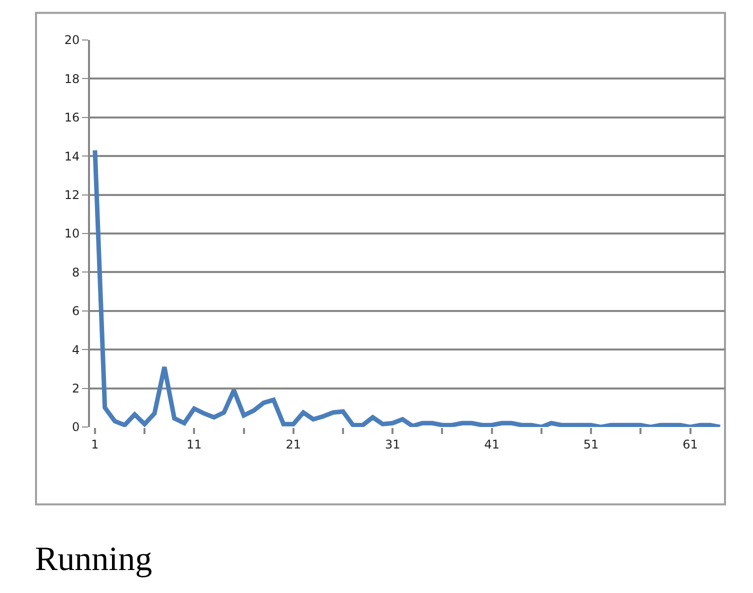  What do you see at coordinates (72, 40) in the screenshot?
I see `y-tick-label: 20` at bounding box center [72, 40].